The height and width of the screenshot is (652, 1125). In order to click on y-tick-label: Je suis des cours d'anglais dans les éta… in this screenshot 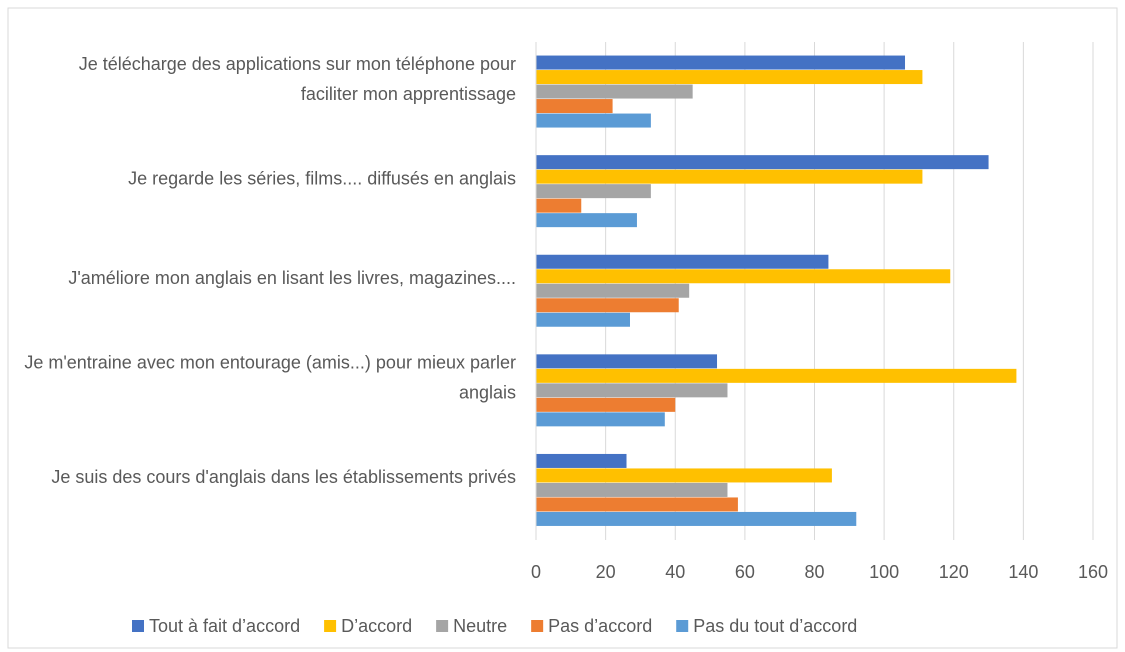, I will do `click(283, 477)`.